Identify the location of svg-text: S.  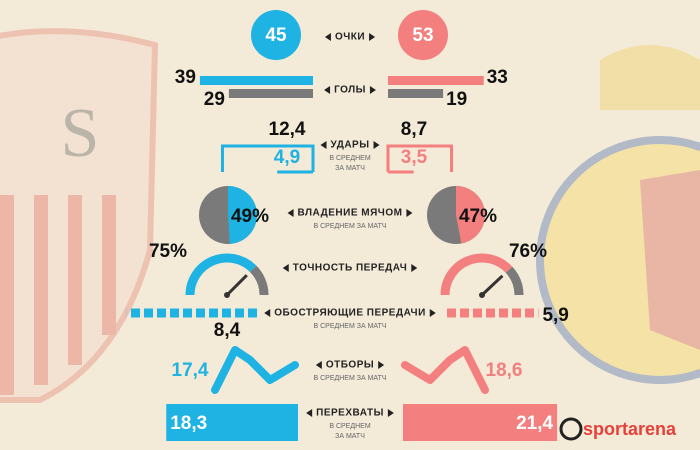
(80, 133).